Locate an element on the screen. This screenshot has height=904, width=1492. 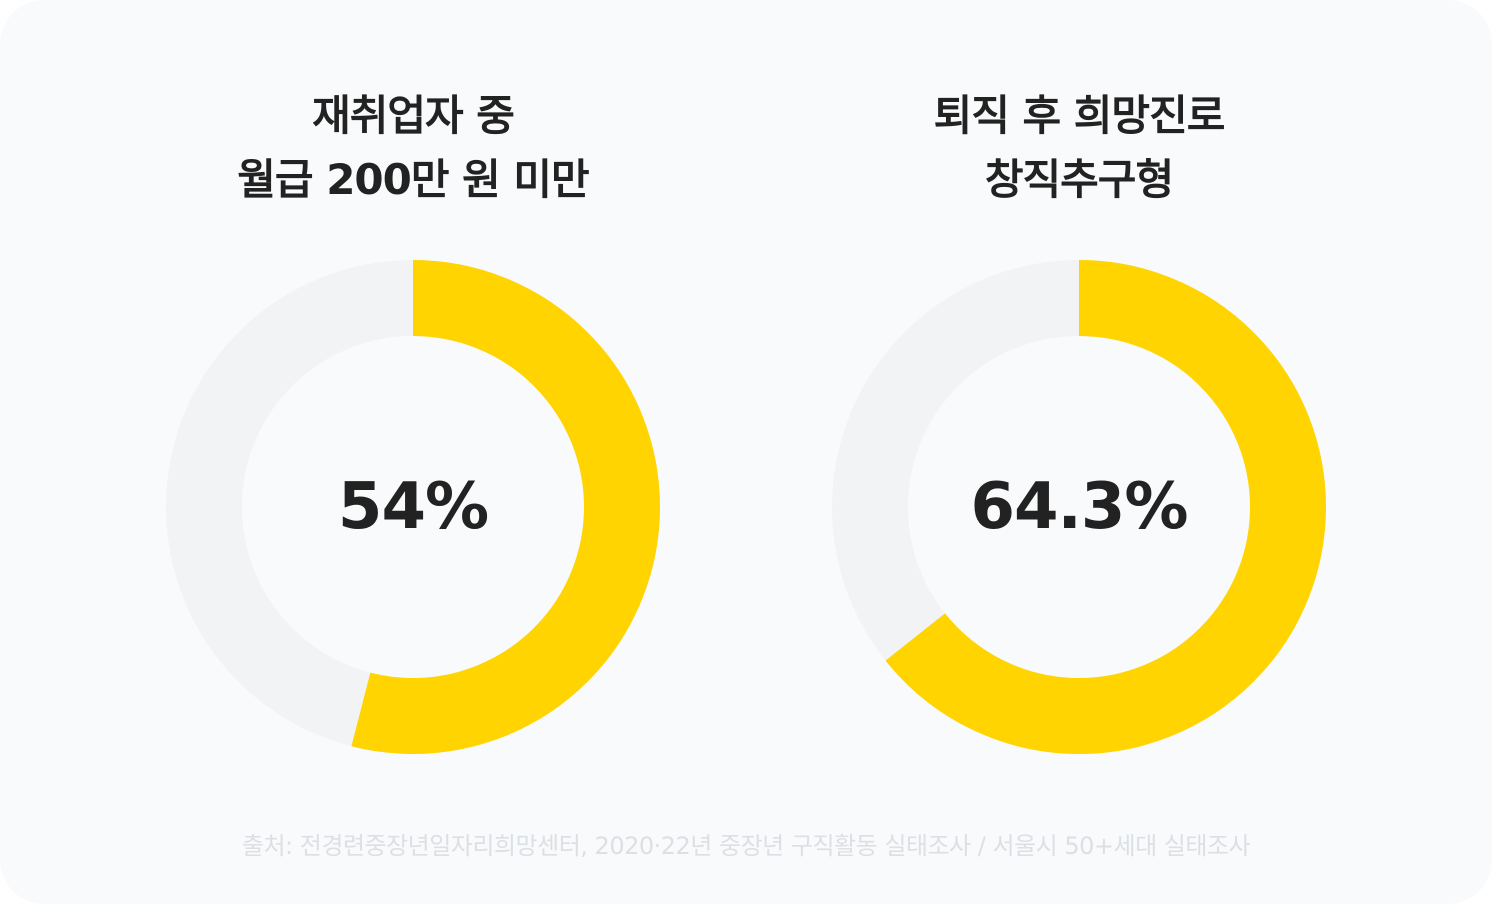
chart-title: 재취업자 중 월급 200만 원 미만 is located at coordinates (413, 148).